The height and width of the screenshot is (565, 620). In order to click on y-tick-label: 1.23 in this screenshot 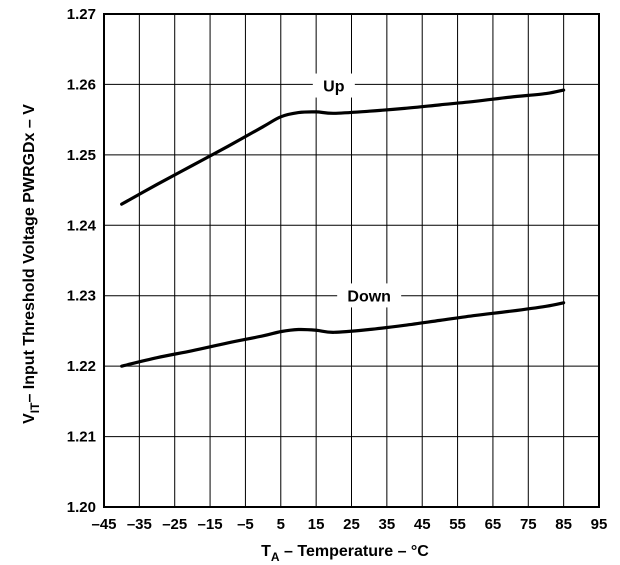, I will do `click(81, 296)`.